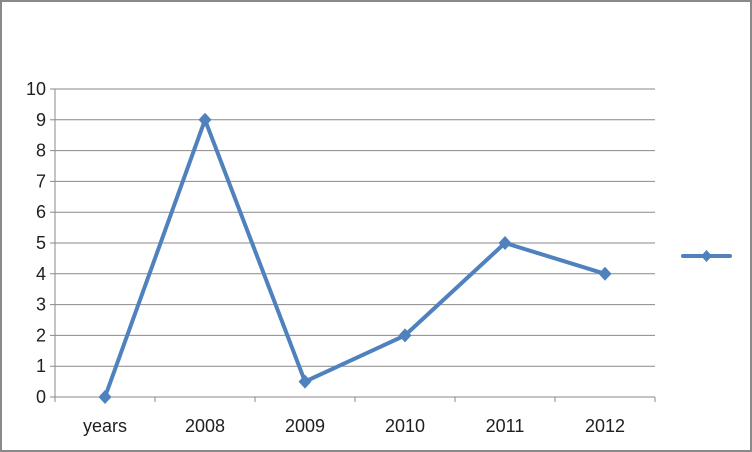  I want to click on y-tick-label: 0, so click(41, 397).